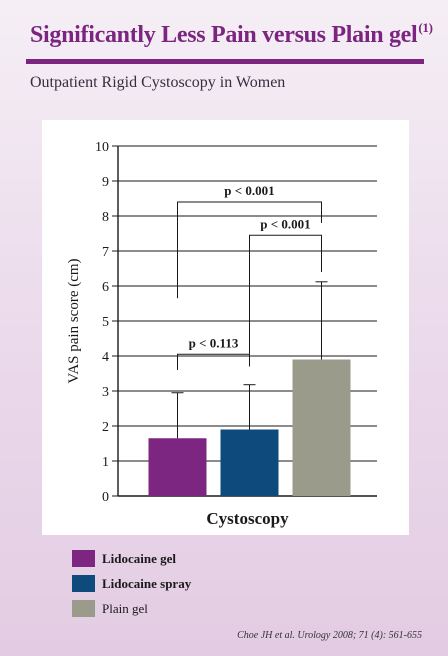 The image size is (448, 656). I want to click on y-tick-label: 6, so click(105, 287).